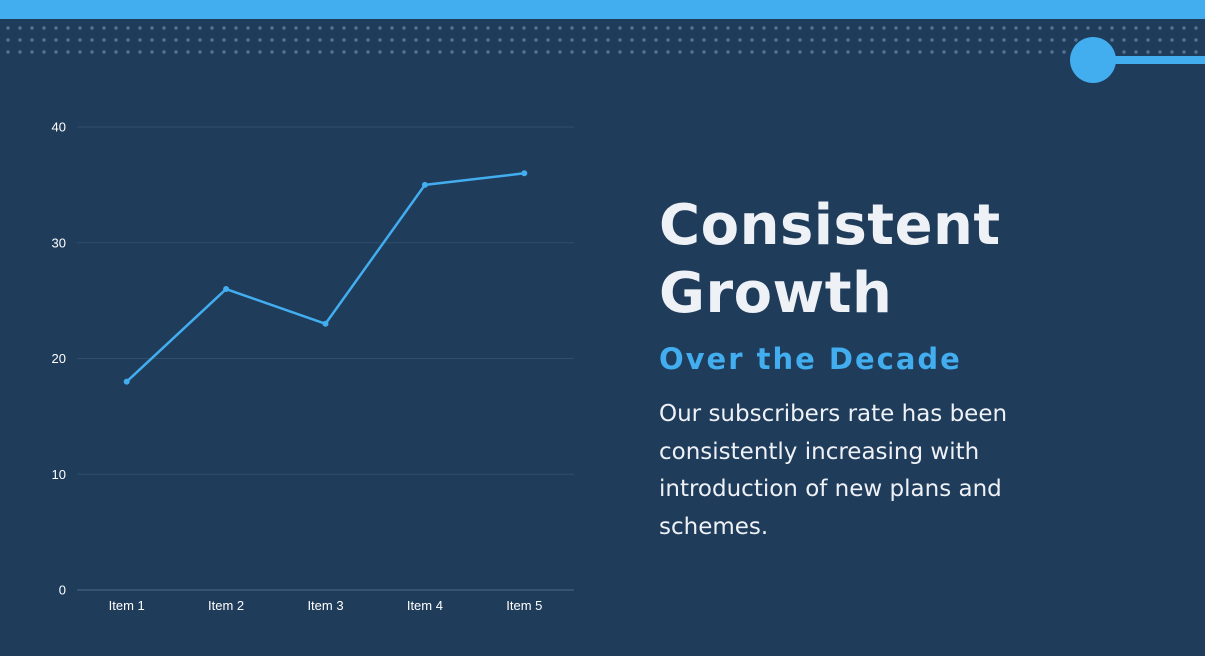 The height and width of the screenshot is (656, 1205). Describe the element at coordinates (59, 474) in the screenshot. I see `y-tick-label: 10` at that location.